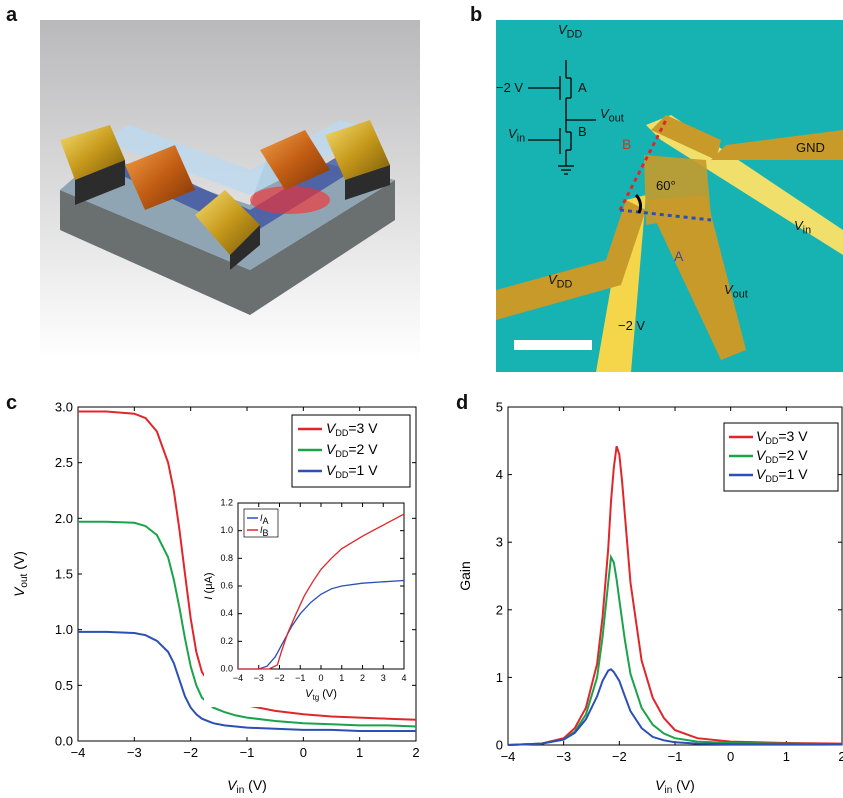  Describe the element at coordinates (64, 685) in the screenshot. I see `chart-c-ytick-label: 0.5` at that location.